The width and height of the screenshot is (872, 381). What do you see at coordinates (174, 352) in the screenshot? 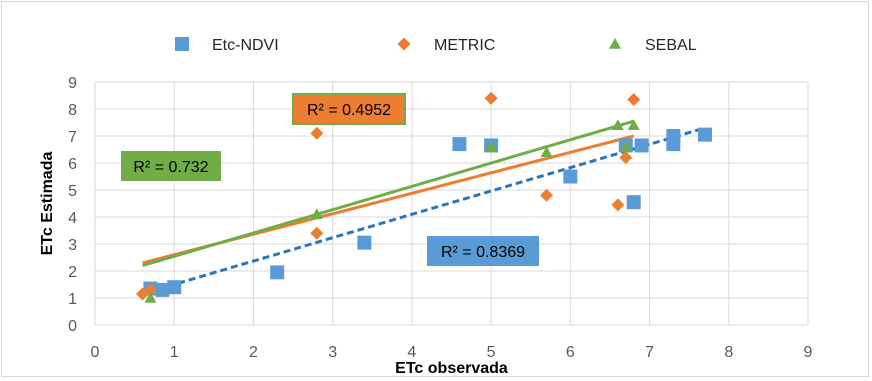
I see `x-tick-label: 1` at bounding box center [174, 352].